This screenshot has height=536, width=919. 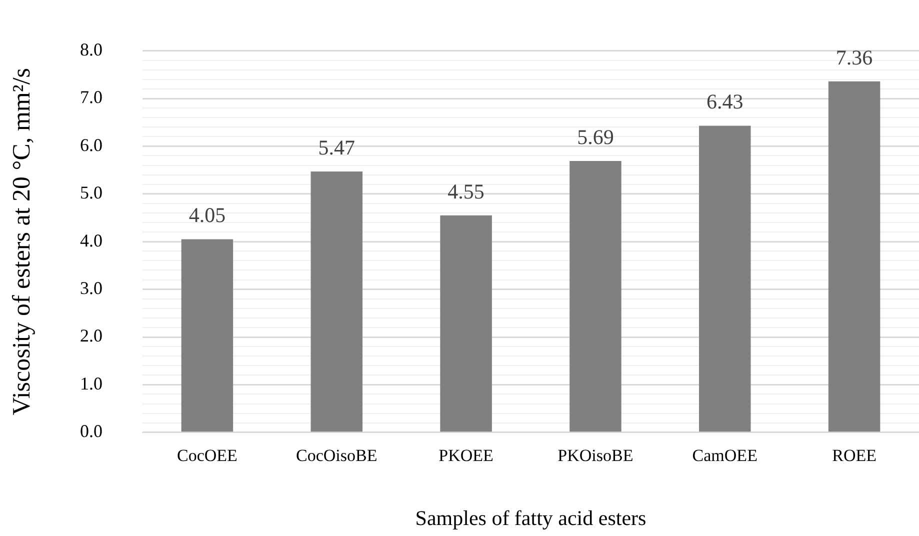 What do you see at coordinates (530, 518) in the screenshot?
I see `x-axis-title: Samples of fatty acid esters` at bounding box center [530, 518].